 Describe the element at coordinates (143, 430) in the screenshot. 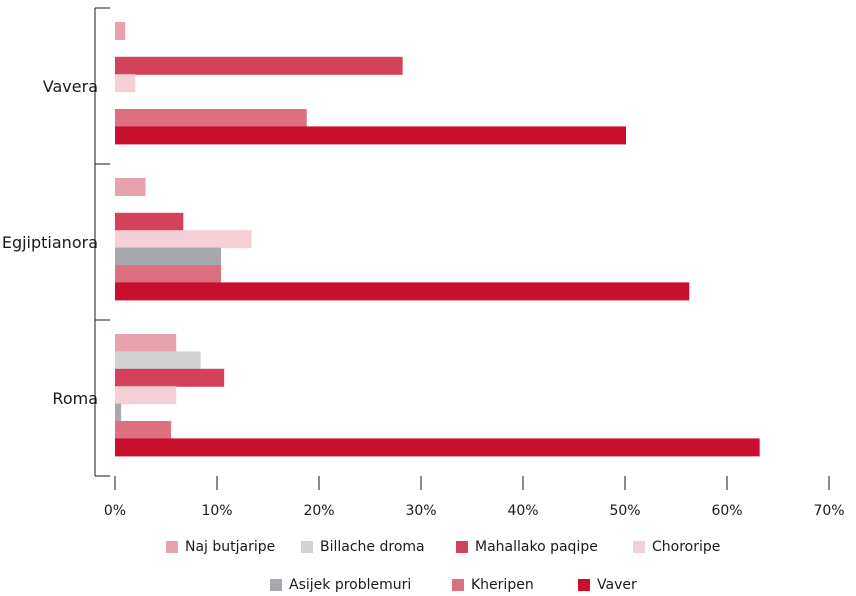

I see `bar-roma-kheripen` at that location.